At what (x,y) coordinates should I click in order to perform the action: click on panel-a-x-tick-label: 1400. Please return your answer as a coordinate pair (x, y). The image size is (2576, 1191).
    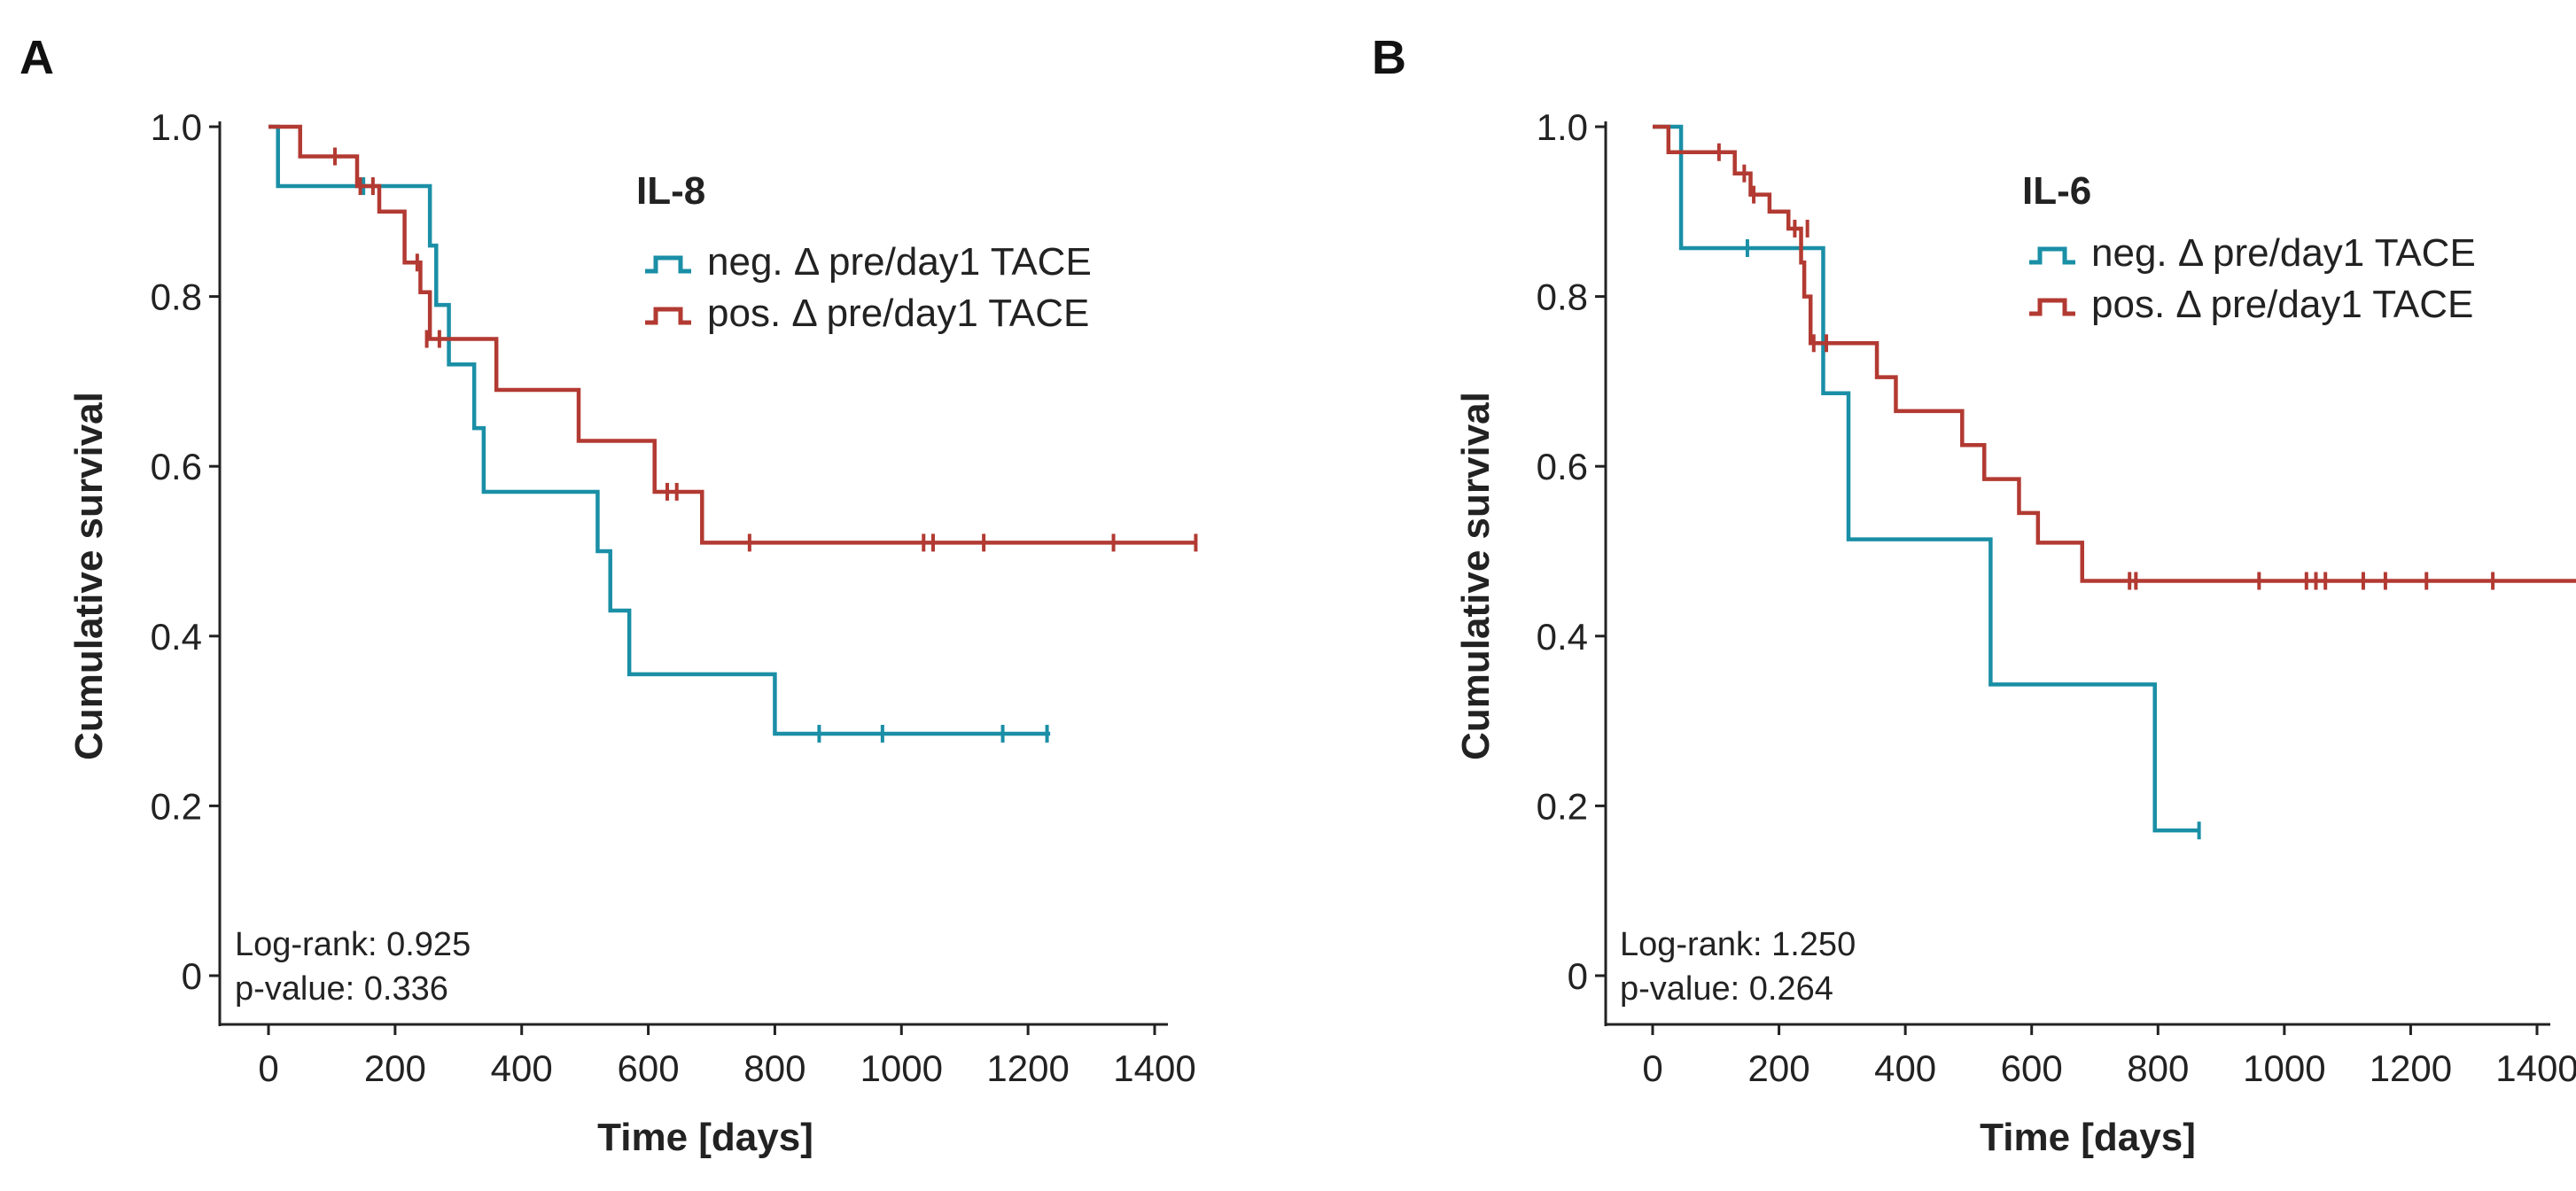
    Looking at the image, I should click on (1154, 1068).